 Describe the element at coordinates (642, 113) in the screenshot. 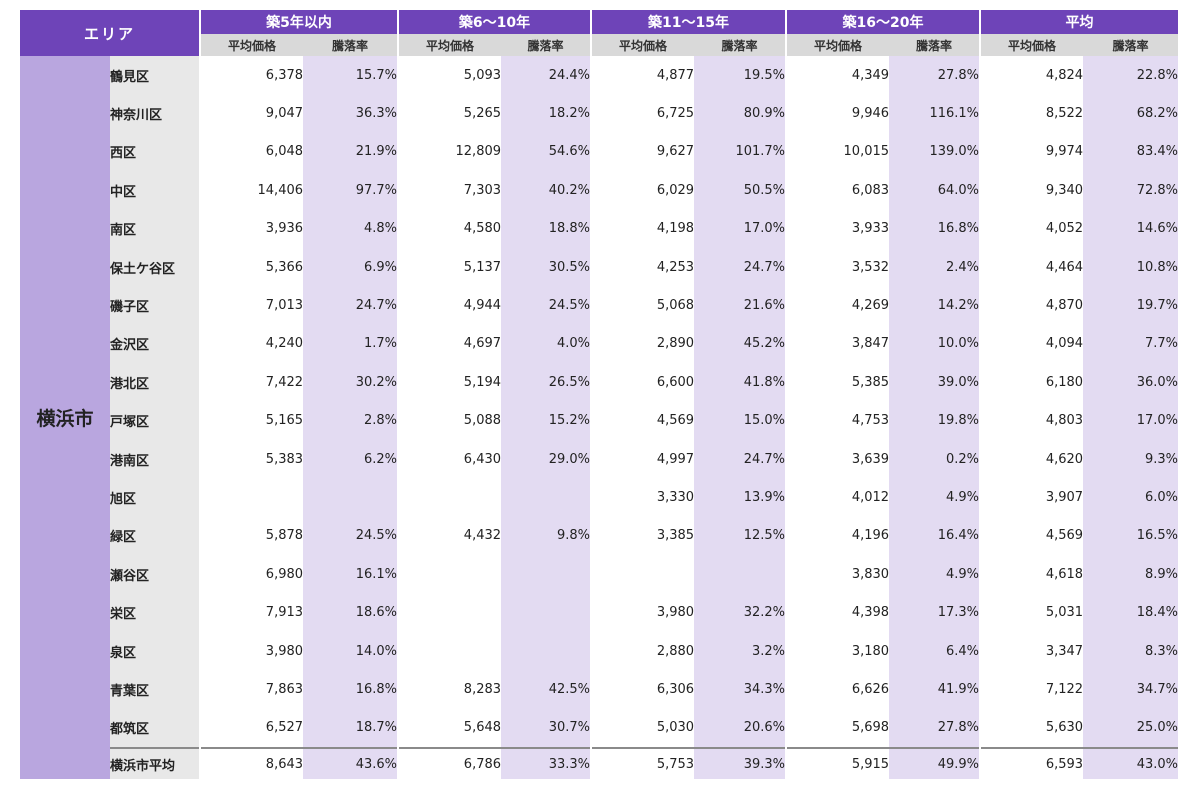

I see `price-cell: 6,725` at that location.